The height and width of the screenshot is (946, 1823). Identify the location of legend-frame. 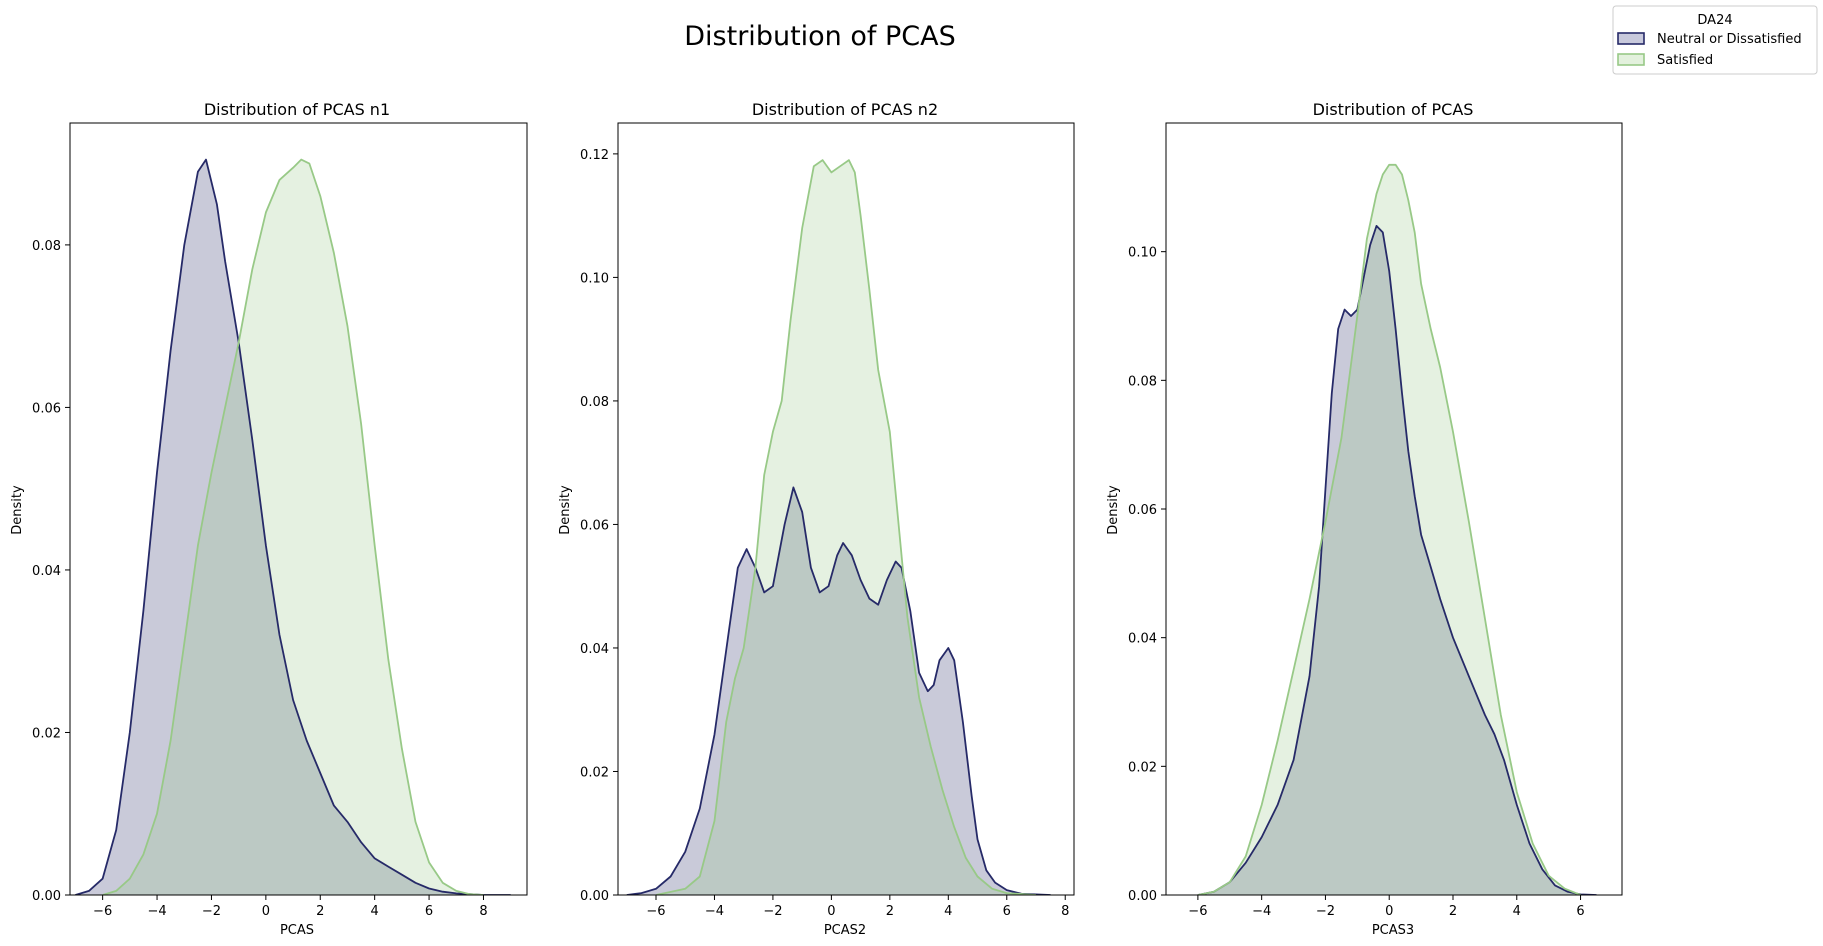
(1715, 40).